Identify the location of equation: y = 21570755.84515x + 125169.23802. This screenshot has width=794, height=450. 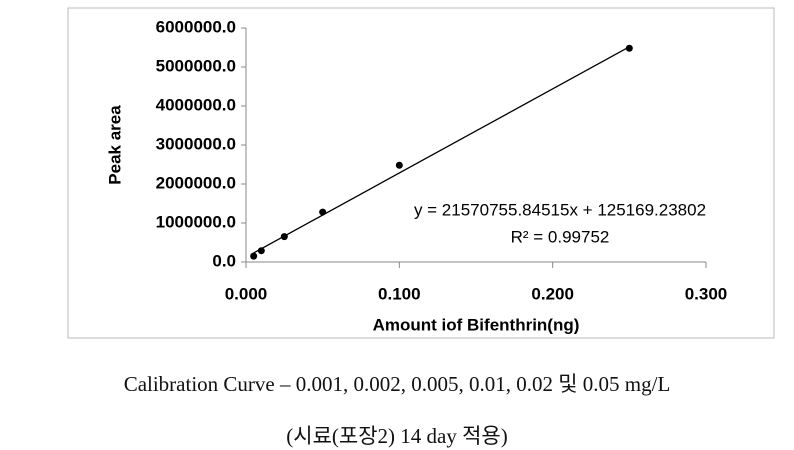
(560, 209).